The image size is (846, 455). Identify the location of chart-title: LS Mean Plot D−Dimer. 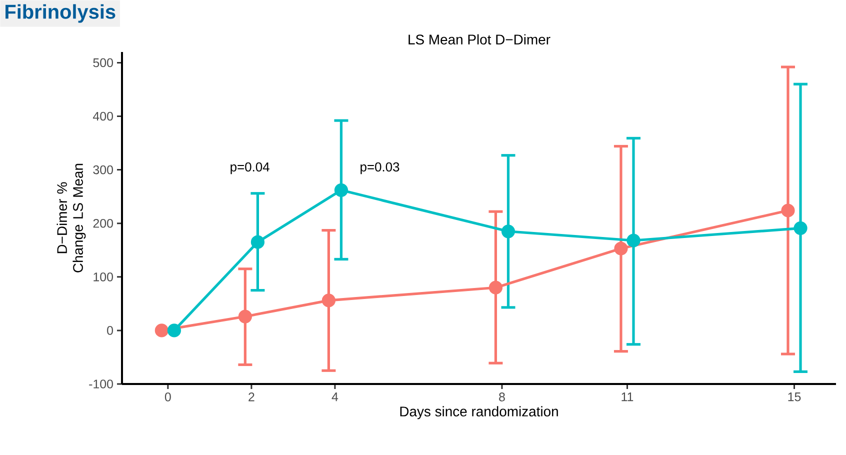
(479, 39).